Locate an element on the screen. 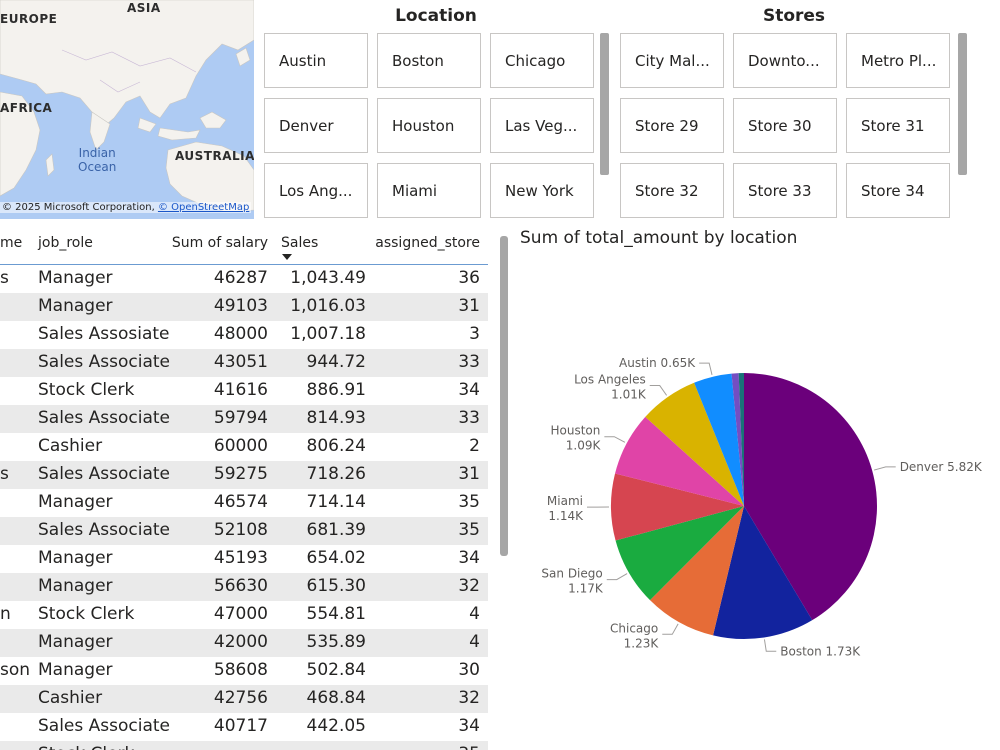  table-row: s Manager 46287 1,043.49 36 is located at coordinates (244, 279).